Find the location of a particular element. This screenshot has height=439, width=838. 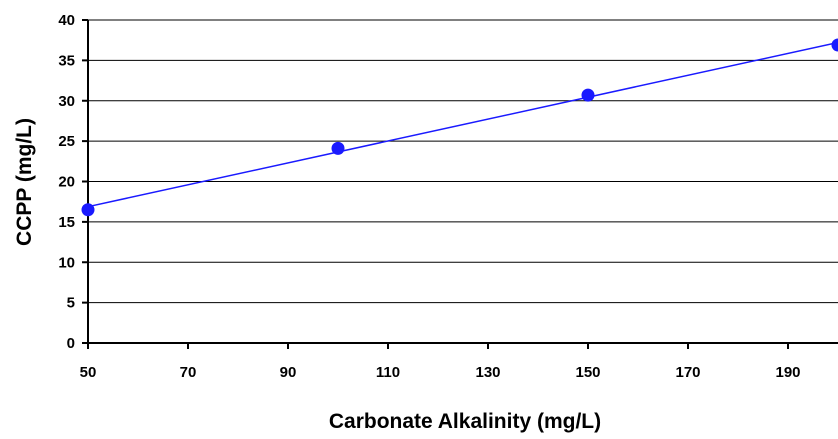

x-tick-label-50: 50 is located at coordinates (88, 372).